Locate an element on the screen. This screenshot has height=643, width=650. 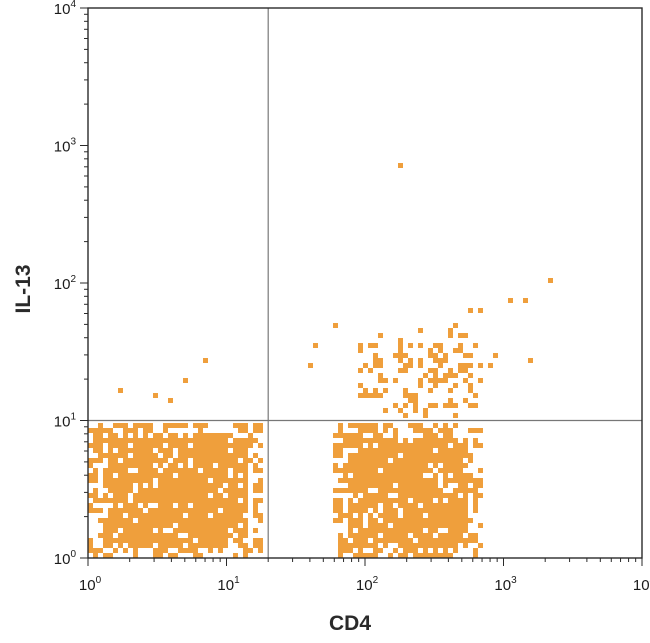
y-tick-label: 101 is located at coordinates (65, 421).